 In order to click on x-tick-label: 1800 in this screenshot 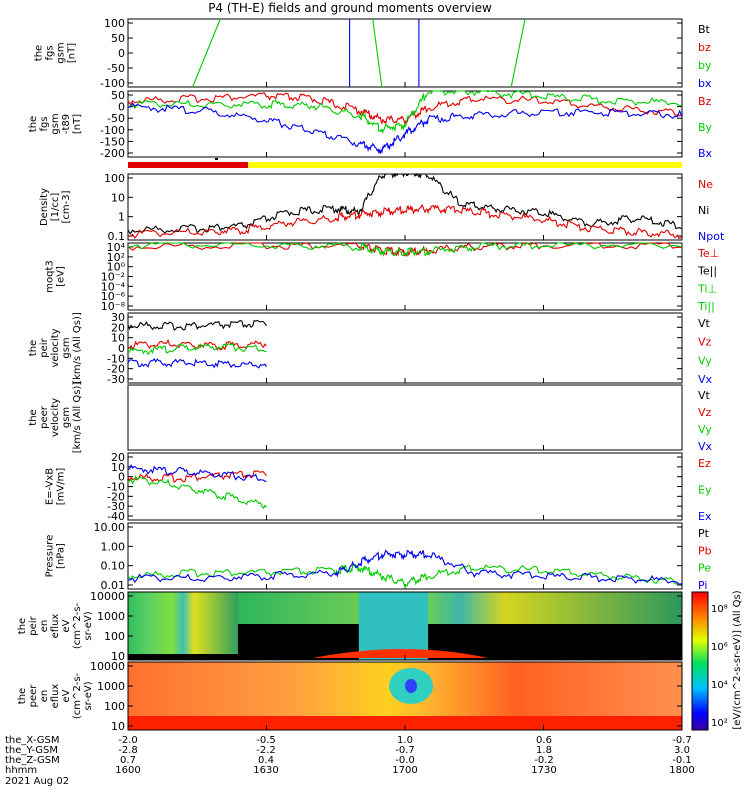, I will do `click(681, 770)`.